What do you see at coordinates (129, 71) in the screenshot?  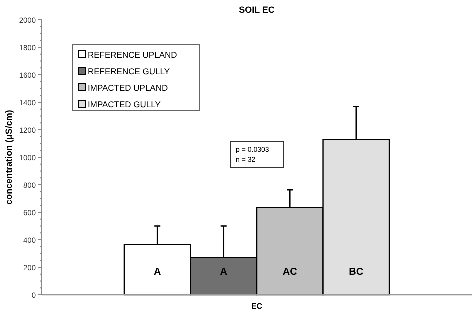 I see `legend-label: REFERENCE GULLY` at bounding box center [129, 71].